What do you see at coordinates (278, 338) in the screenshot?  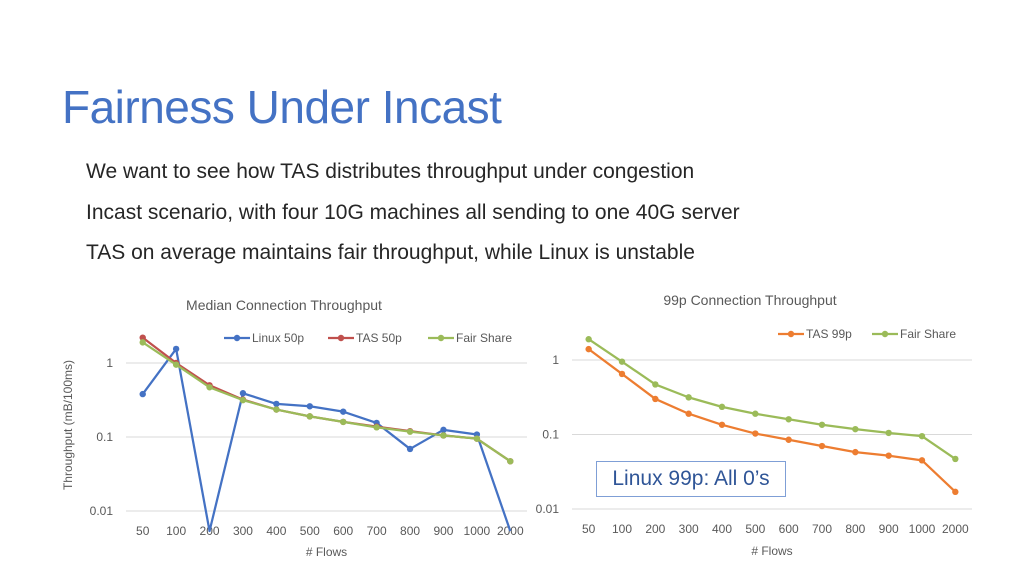 I see `legend-label: Linux 50p` at bounding box center [278, 338].